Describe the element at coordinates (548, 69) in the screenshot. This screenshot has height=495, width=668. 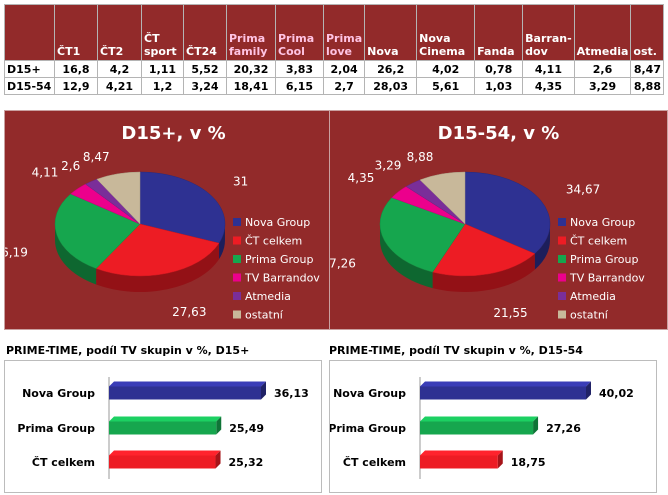
I see `table-cell: 4,11` at that location.